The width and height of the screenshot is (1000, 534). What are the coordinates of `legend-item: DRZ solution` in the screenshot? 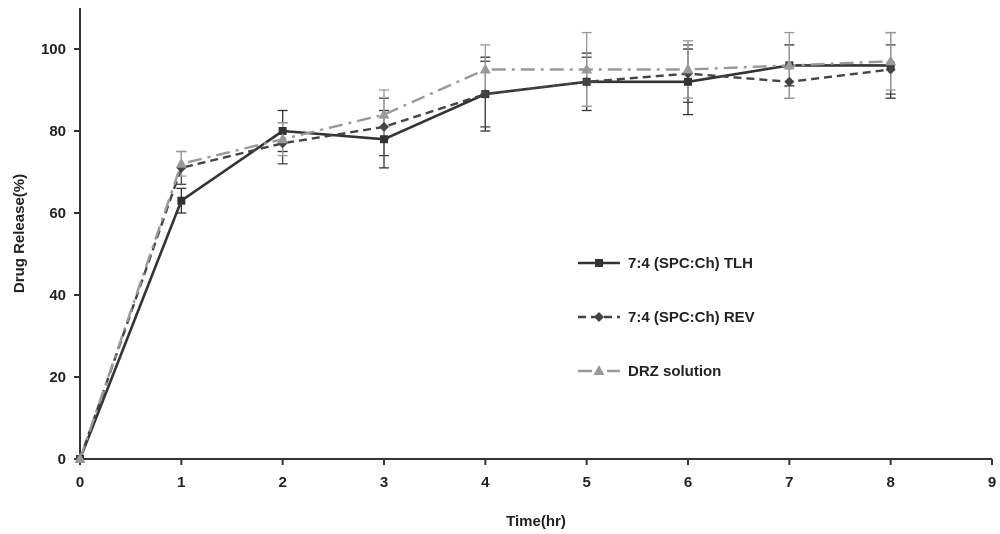 It's located at (649, 371).